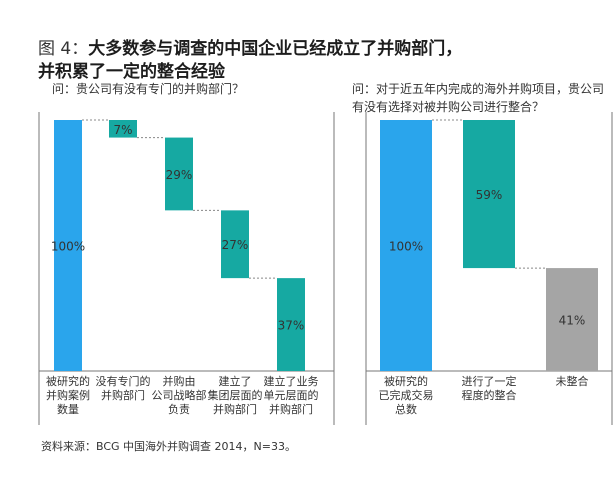 Image resolution: width=616 pixels, height=480 pixels. I want to click on left-value-label-5: 37%, so click(291, 326).